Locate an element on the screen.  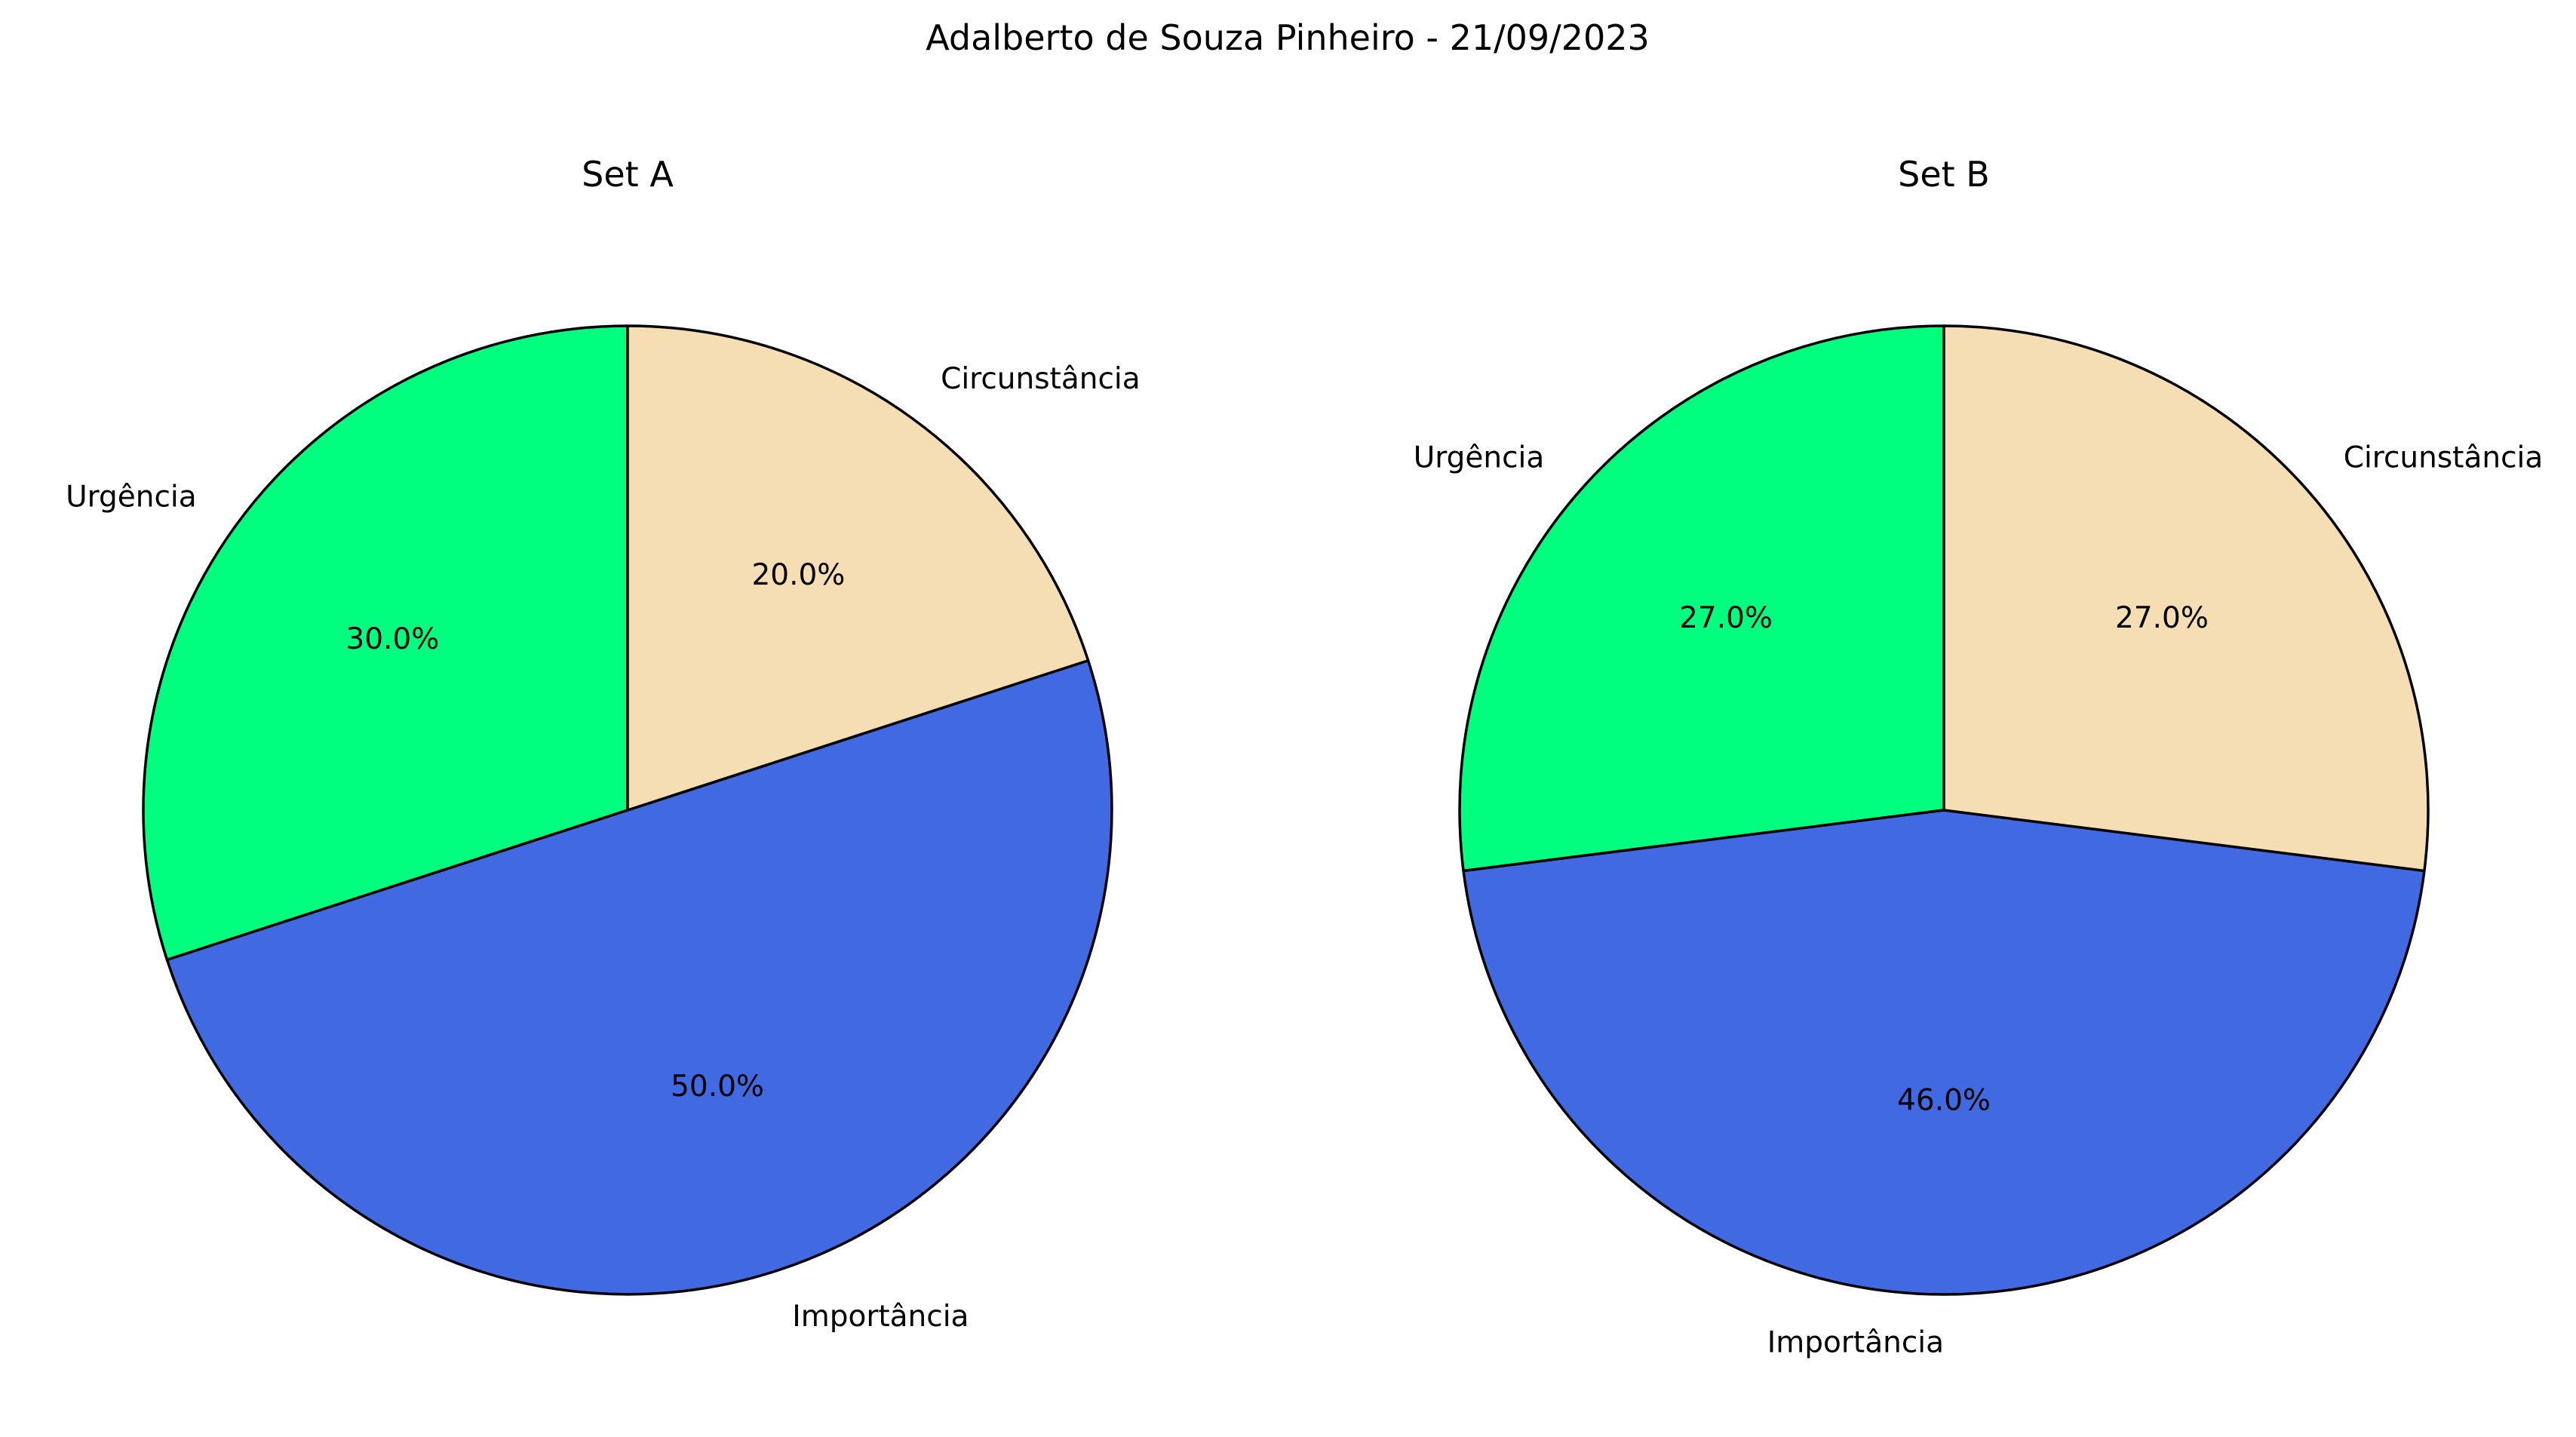
pie-percentage-urgencia: 30.0% is located at coordinates (392, 639).